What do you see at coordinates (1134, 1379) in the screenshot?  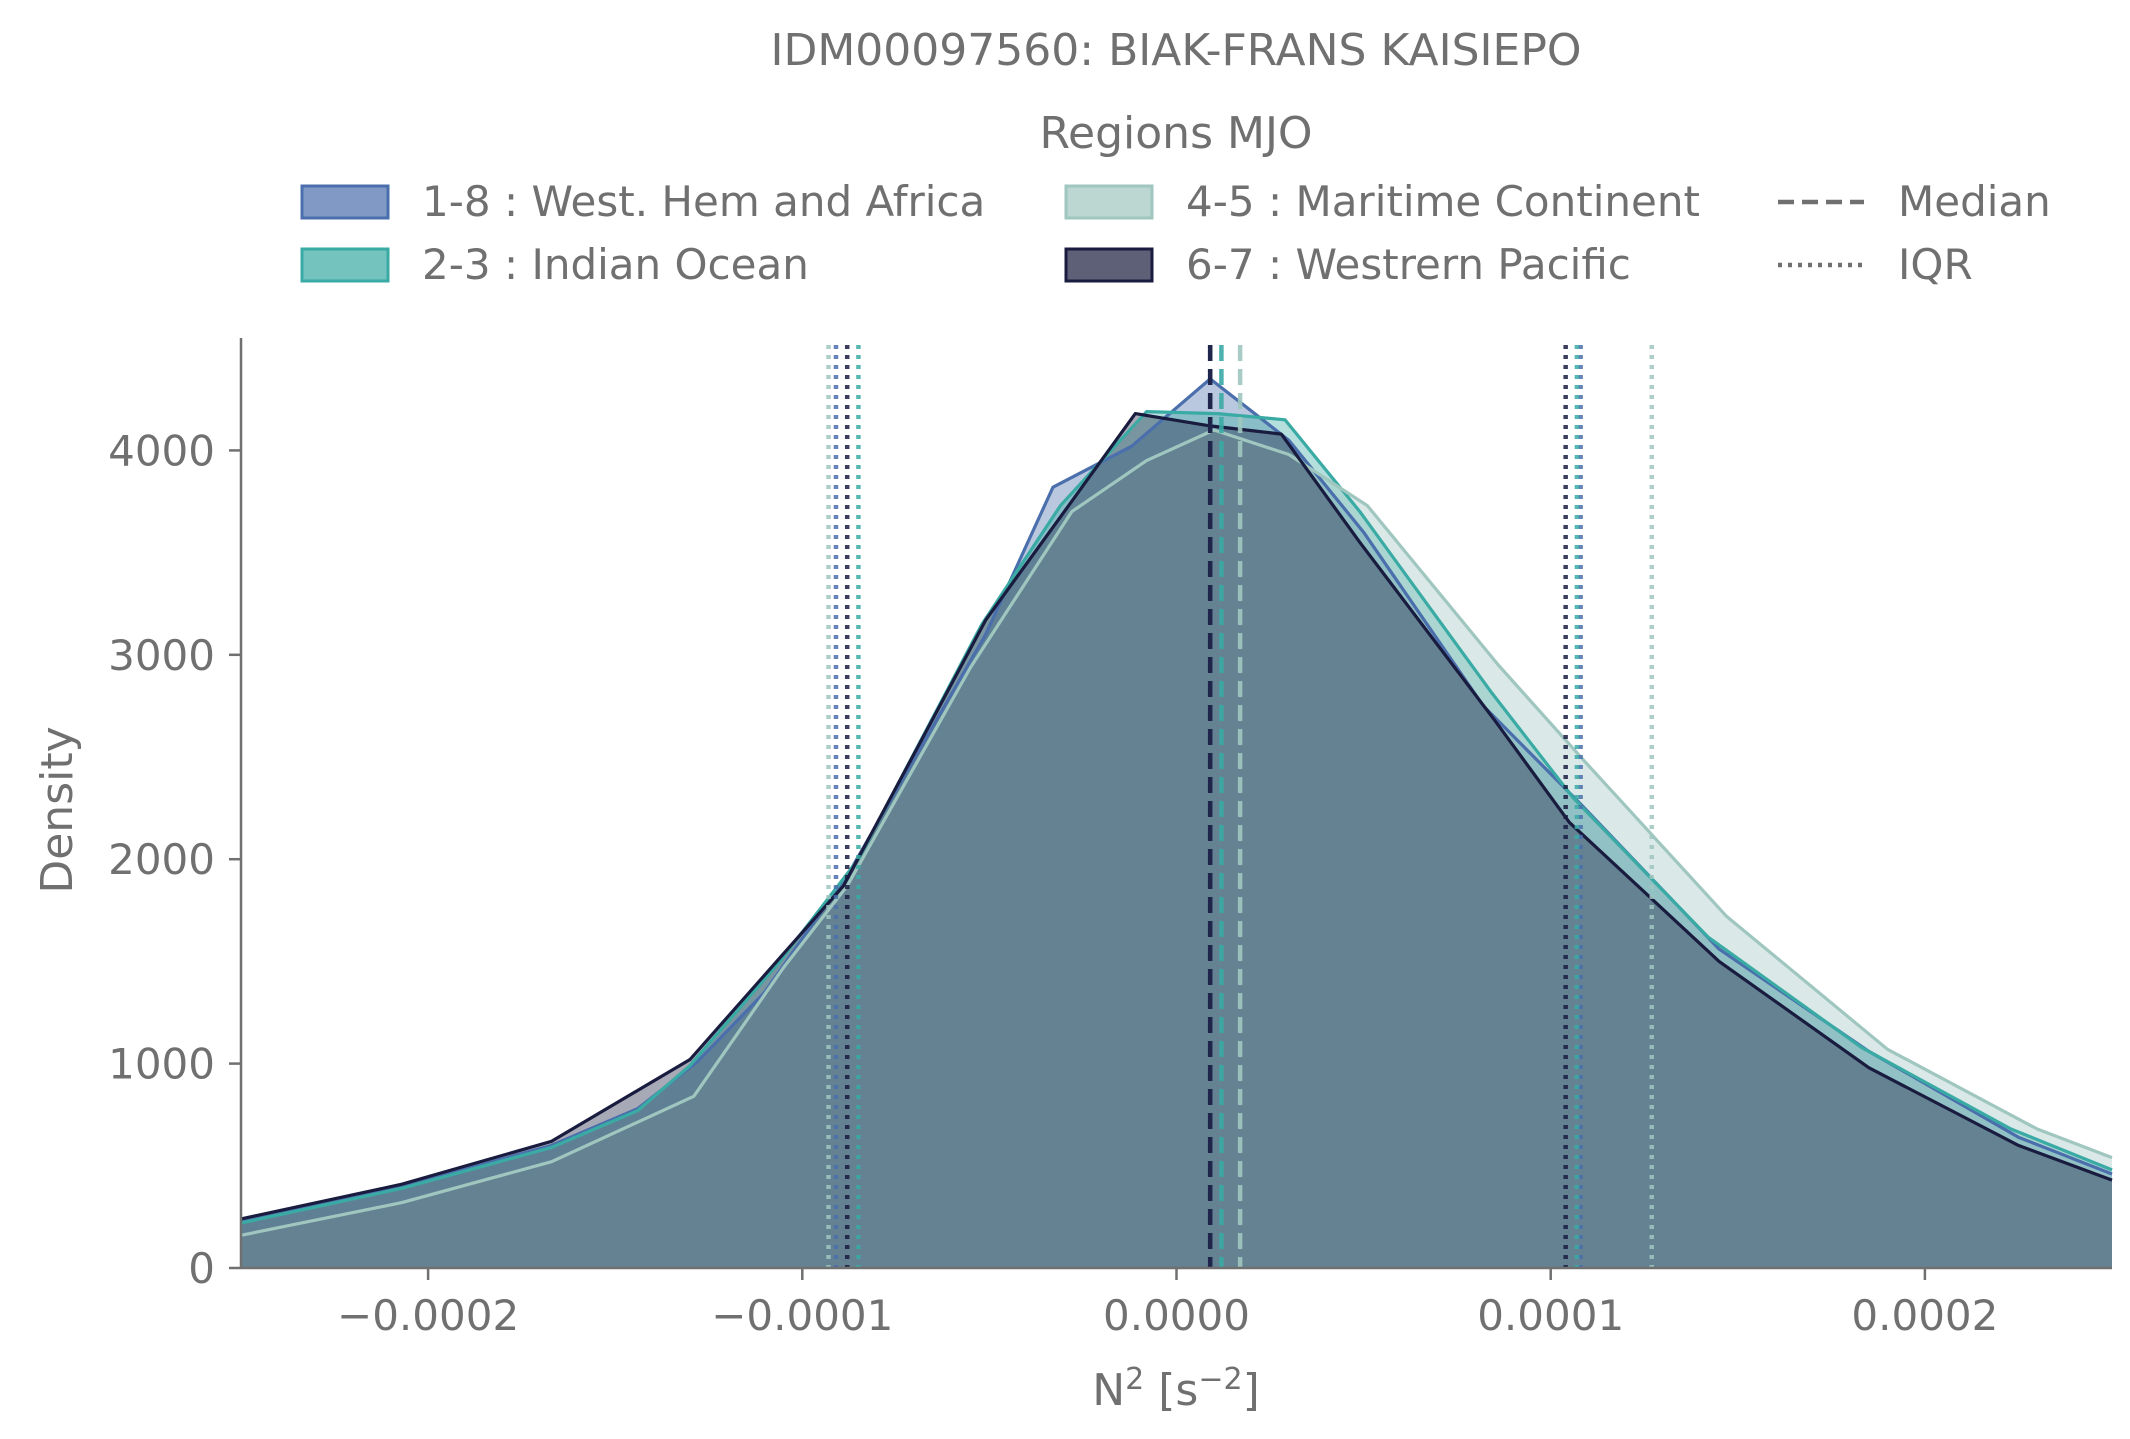 I see `x-axis-label-base-sup: 2` at bounding box center [1134, 1379].